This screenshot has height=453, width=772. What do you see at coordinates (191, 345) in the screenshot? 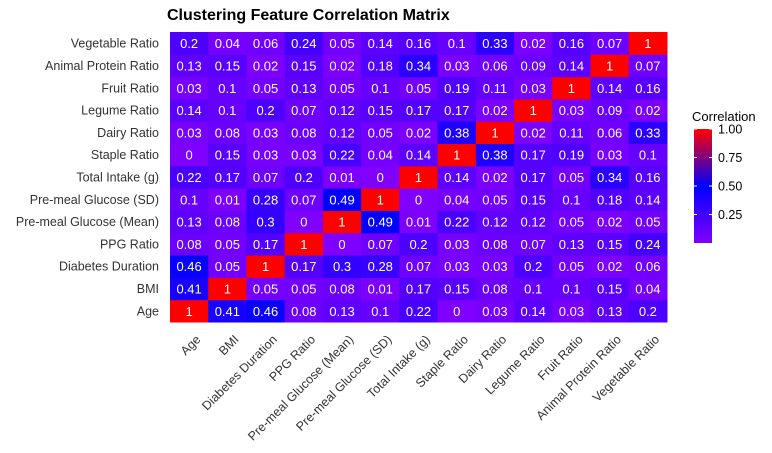
I see `x-tick-label: Age` at bounding box center [191, 345].